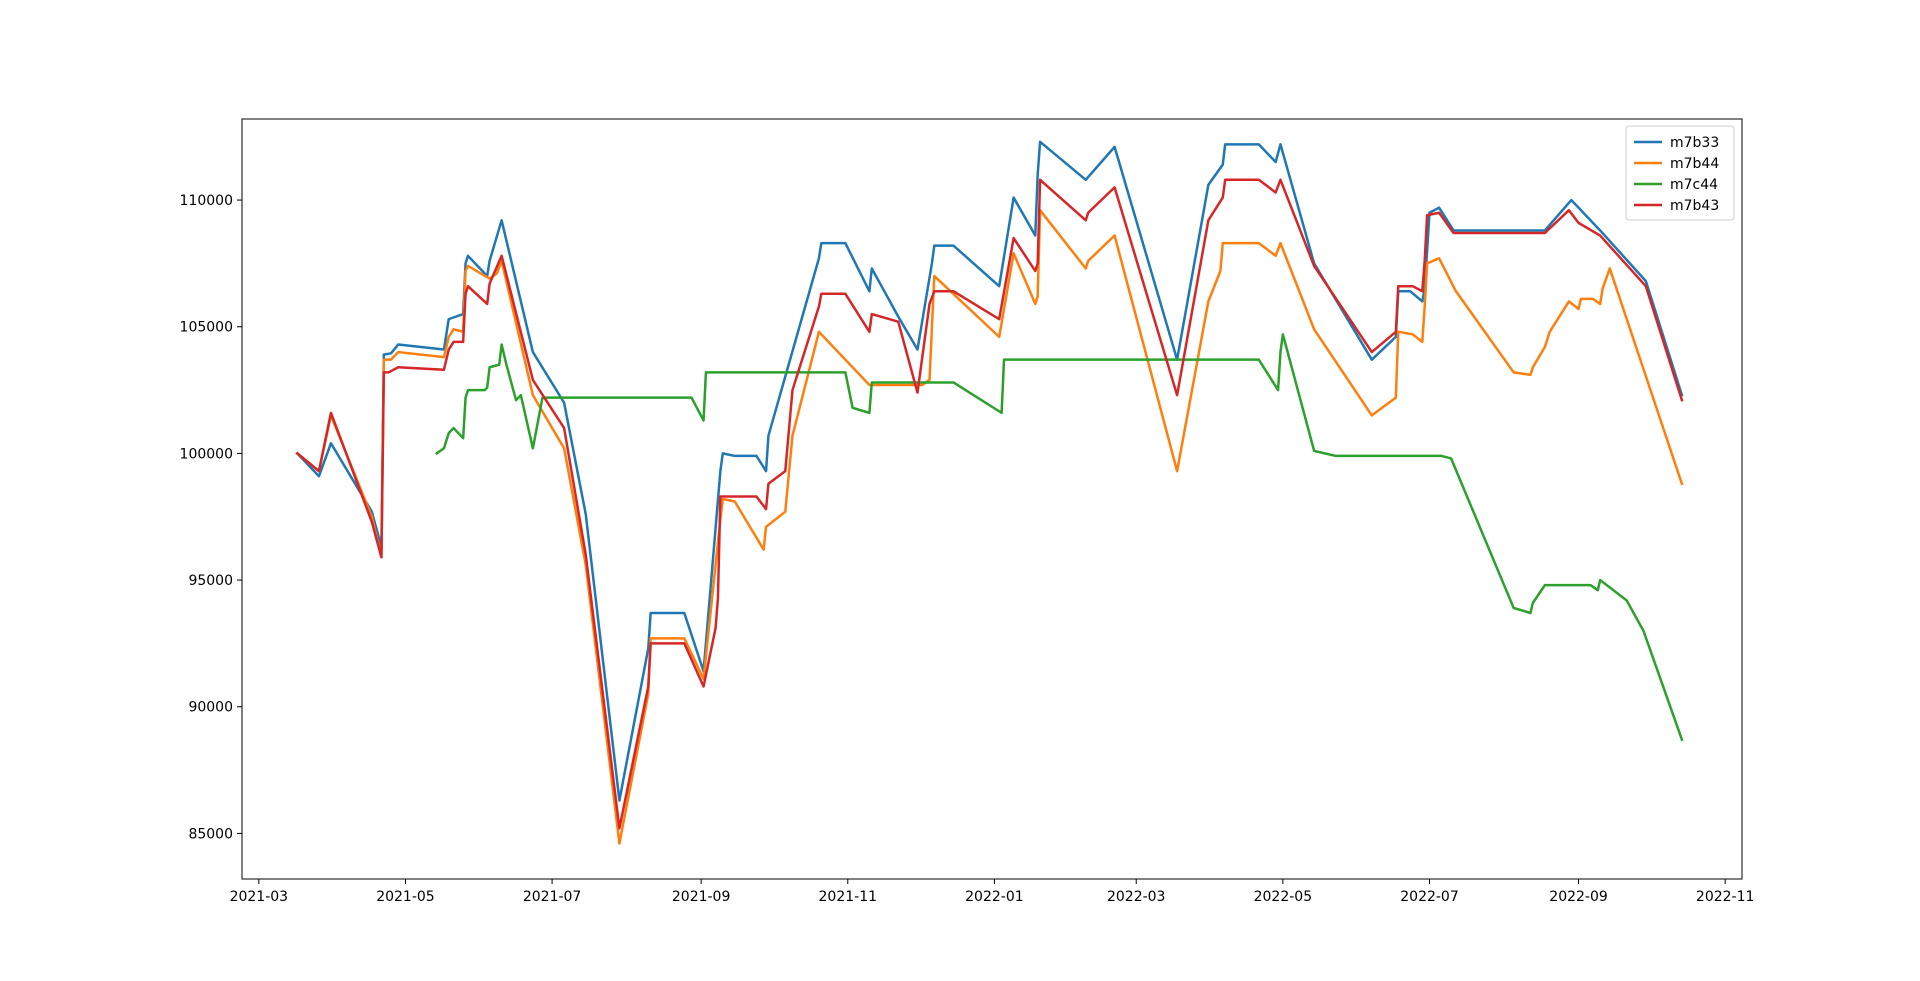 The image size is (1920, 981). Describe the element at coordinates (1136, 897) in the screenshot. I see `x-tick-label: 2022-03` at that location.